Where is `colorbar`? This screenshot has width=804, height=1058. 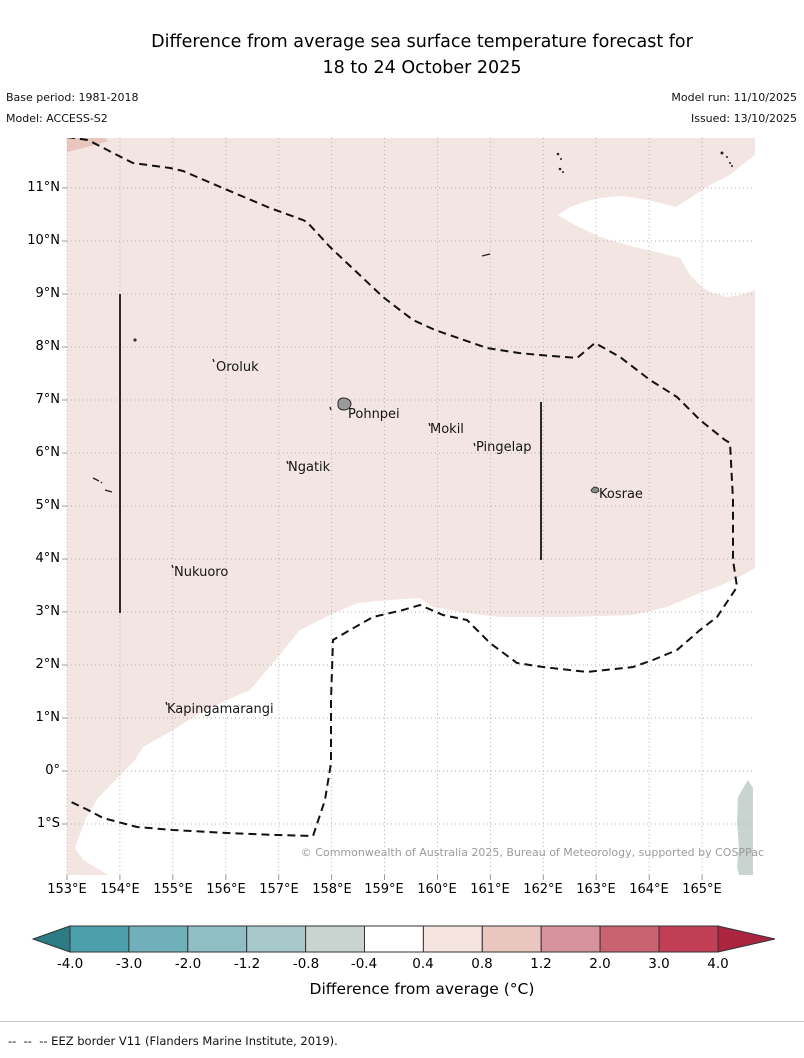 colorbar is located at coordinates (403, 939).